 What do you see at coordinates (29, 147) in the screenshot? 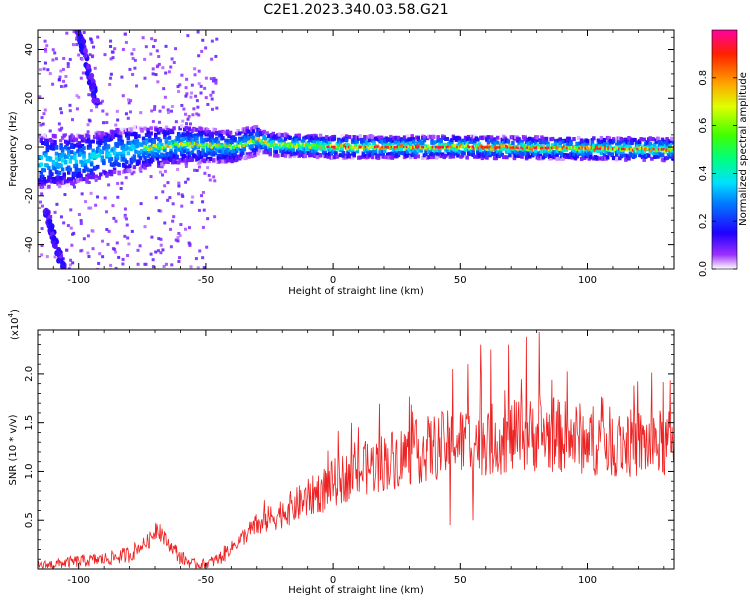
I see `y-tick-label: 0` at bounding box center [29, 147].